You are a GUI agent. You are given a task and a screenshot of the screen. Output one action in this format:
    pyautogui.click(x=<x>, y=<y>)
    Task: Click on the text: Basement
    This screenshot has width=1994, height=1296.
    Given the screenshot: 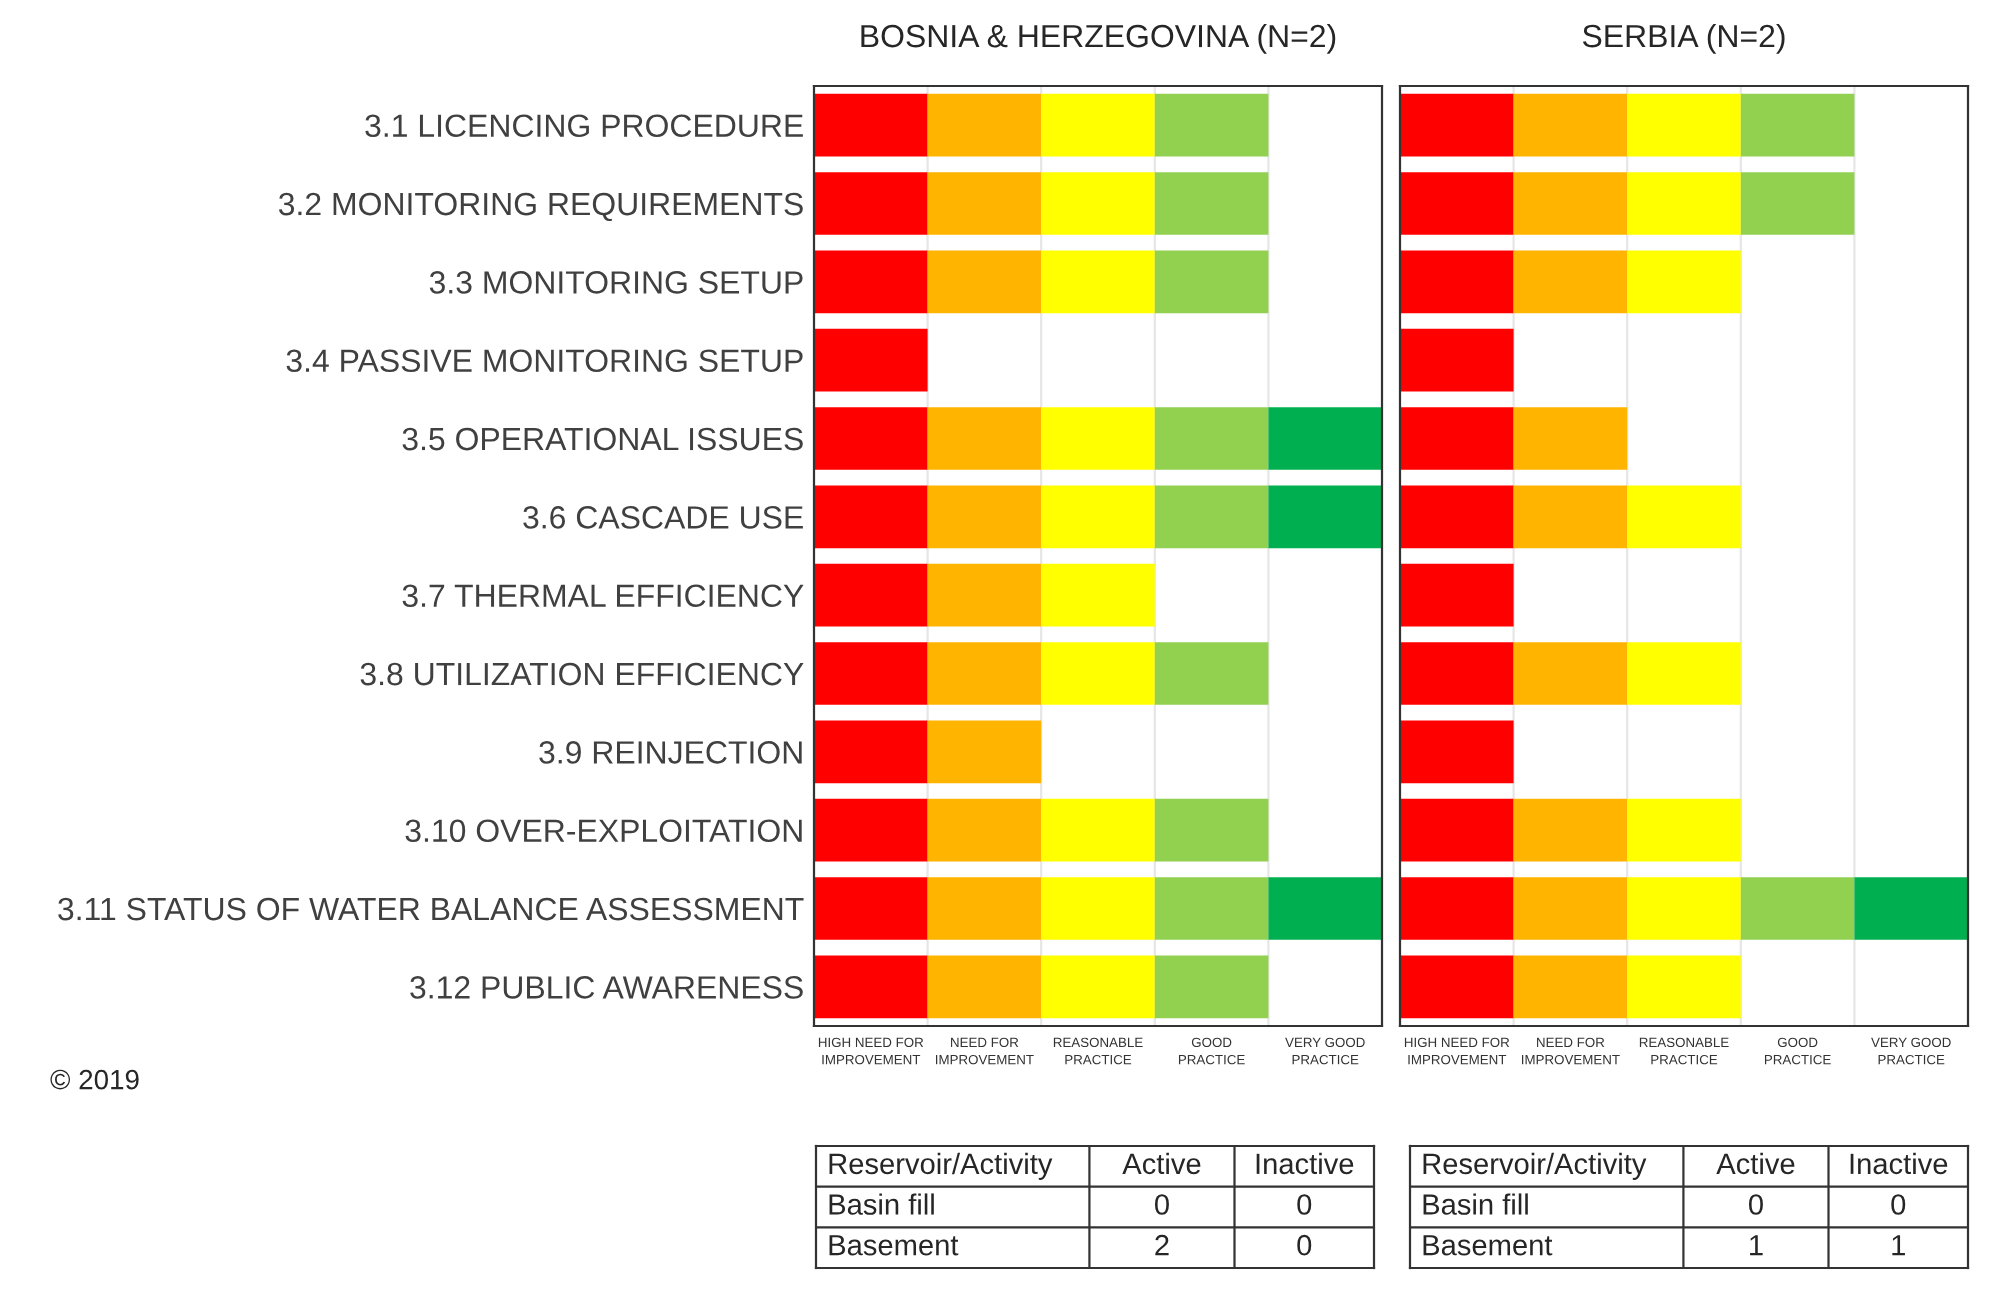 What is the action you would take?
    pyautogui.click(x=894, y=1245)
    